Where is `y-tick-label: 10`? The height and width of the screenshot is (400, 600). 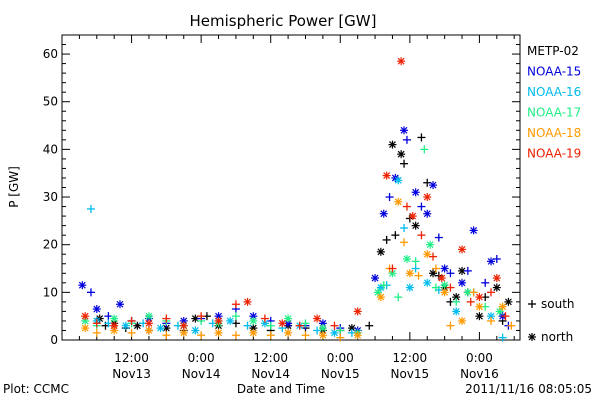
y-tick-label: 10 is located at coordinates (50, 292).